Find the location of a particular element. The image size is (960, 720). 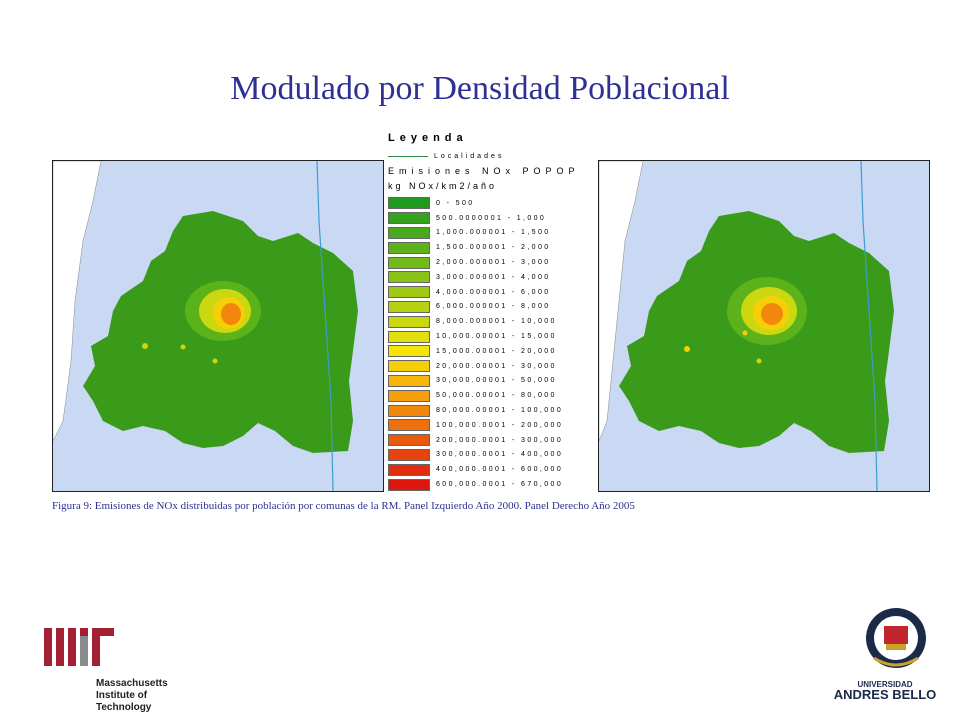

legend-class-label: 80,000.00001 - 100,000 is located at coordinates (500, 411).